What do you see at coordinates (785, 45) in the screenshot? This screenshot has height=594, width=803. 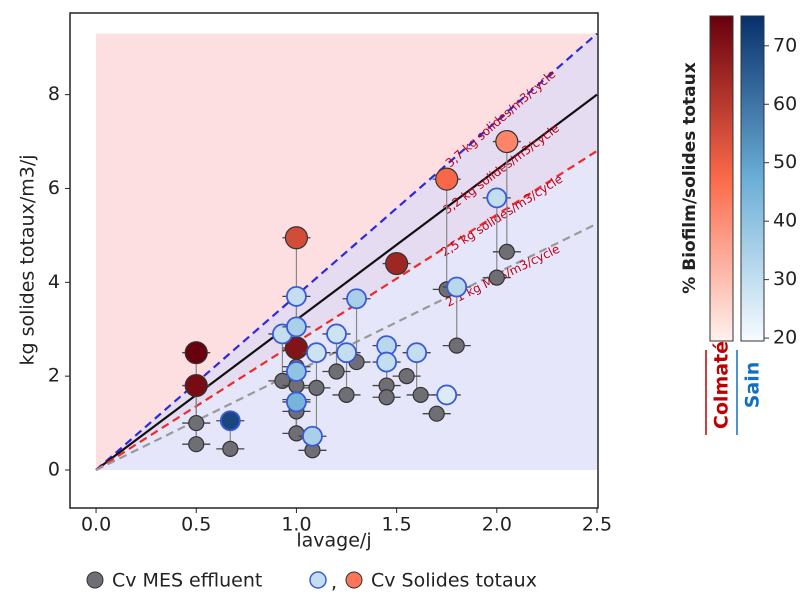 I see `colorbar-tick-label: 70` at bounding box center [785, 45].